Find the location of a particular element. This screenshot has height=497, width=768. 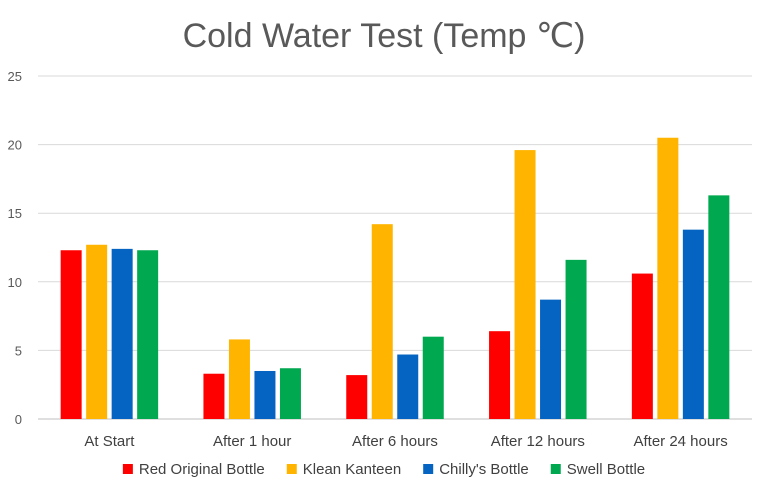

legend-item: Chilly's Bottle is located at coordinates (476, 469).